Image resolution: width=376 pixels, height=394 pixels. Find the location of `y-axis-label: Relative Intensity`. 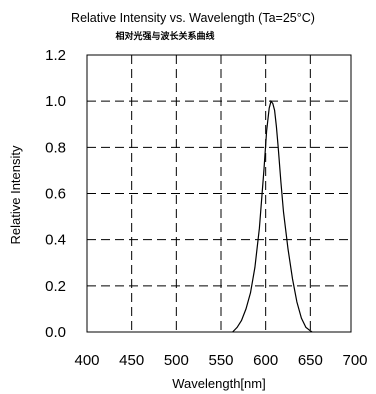

y-axis-label: Relative Intensity is located at coordinates (15, 194).